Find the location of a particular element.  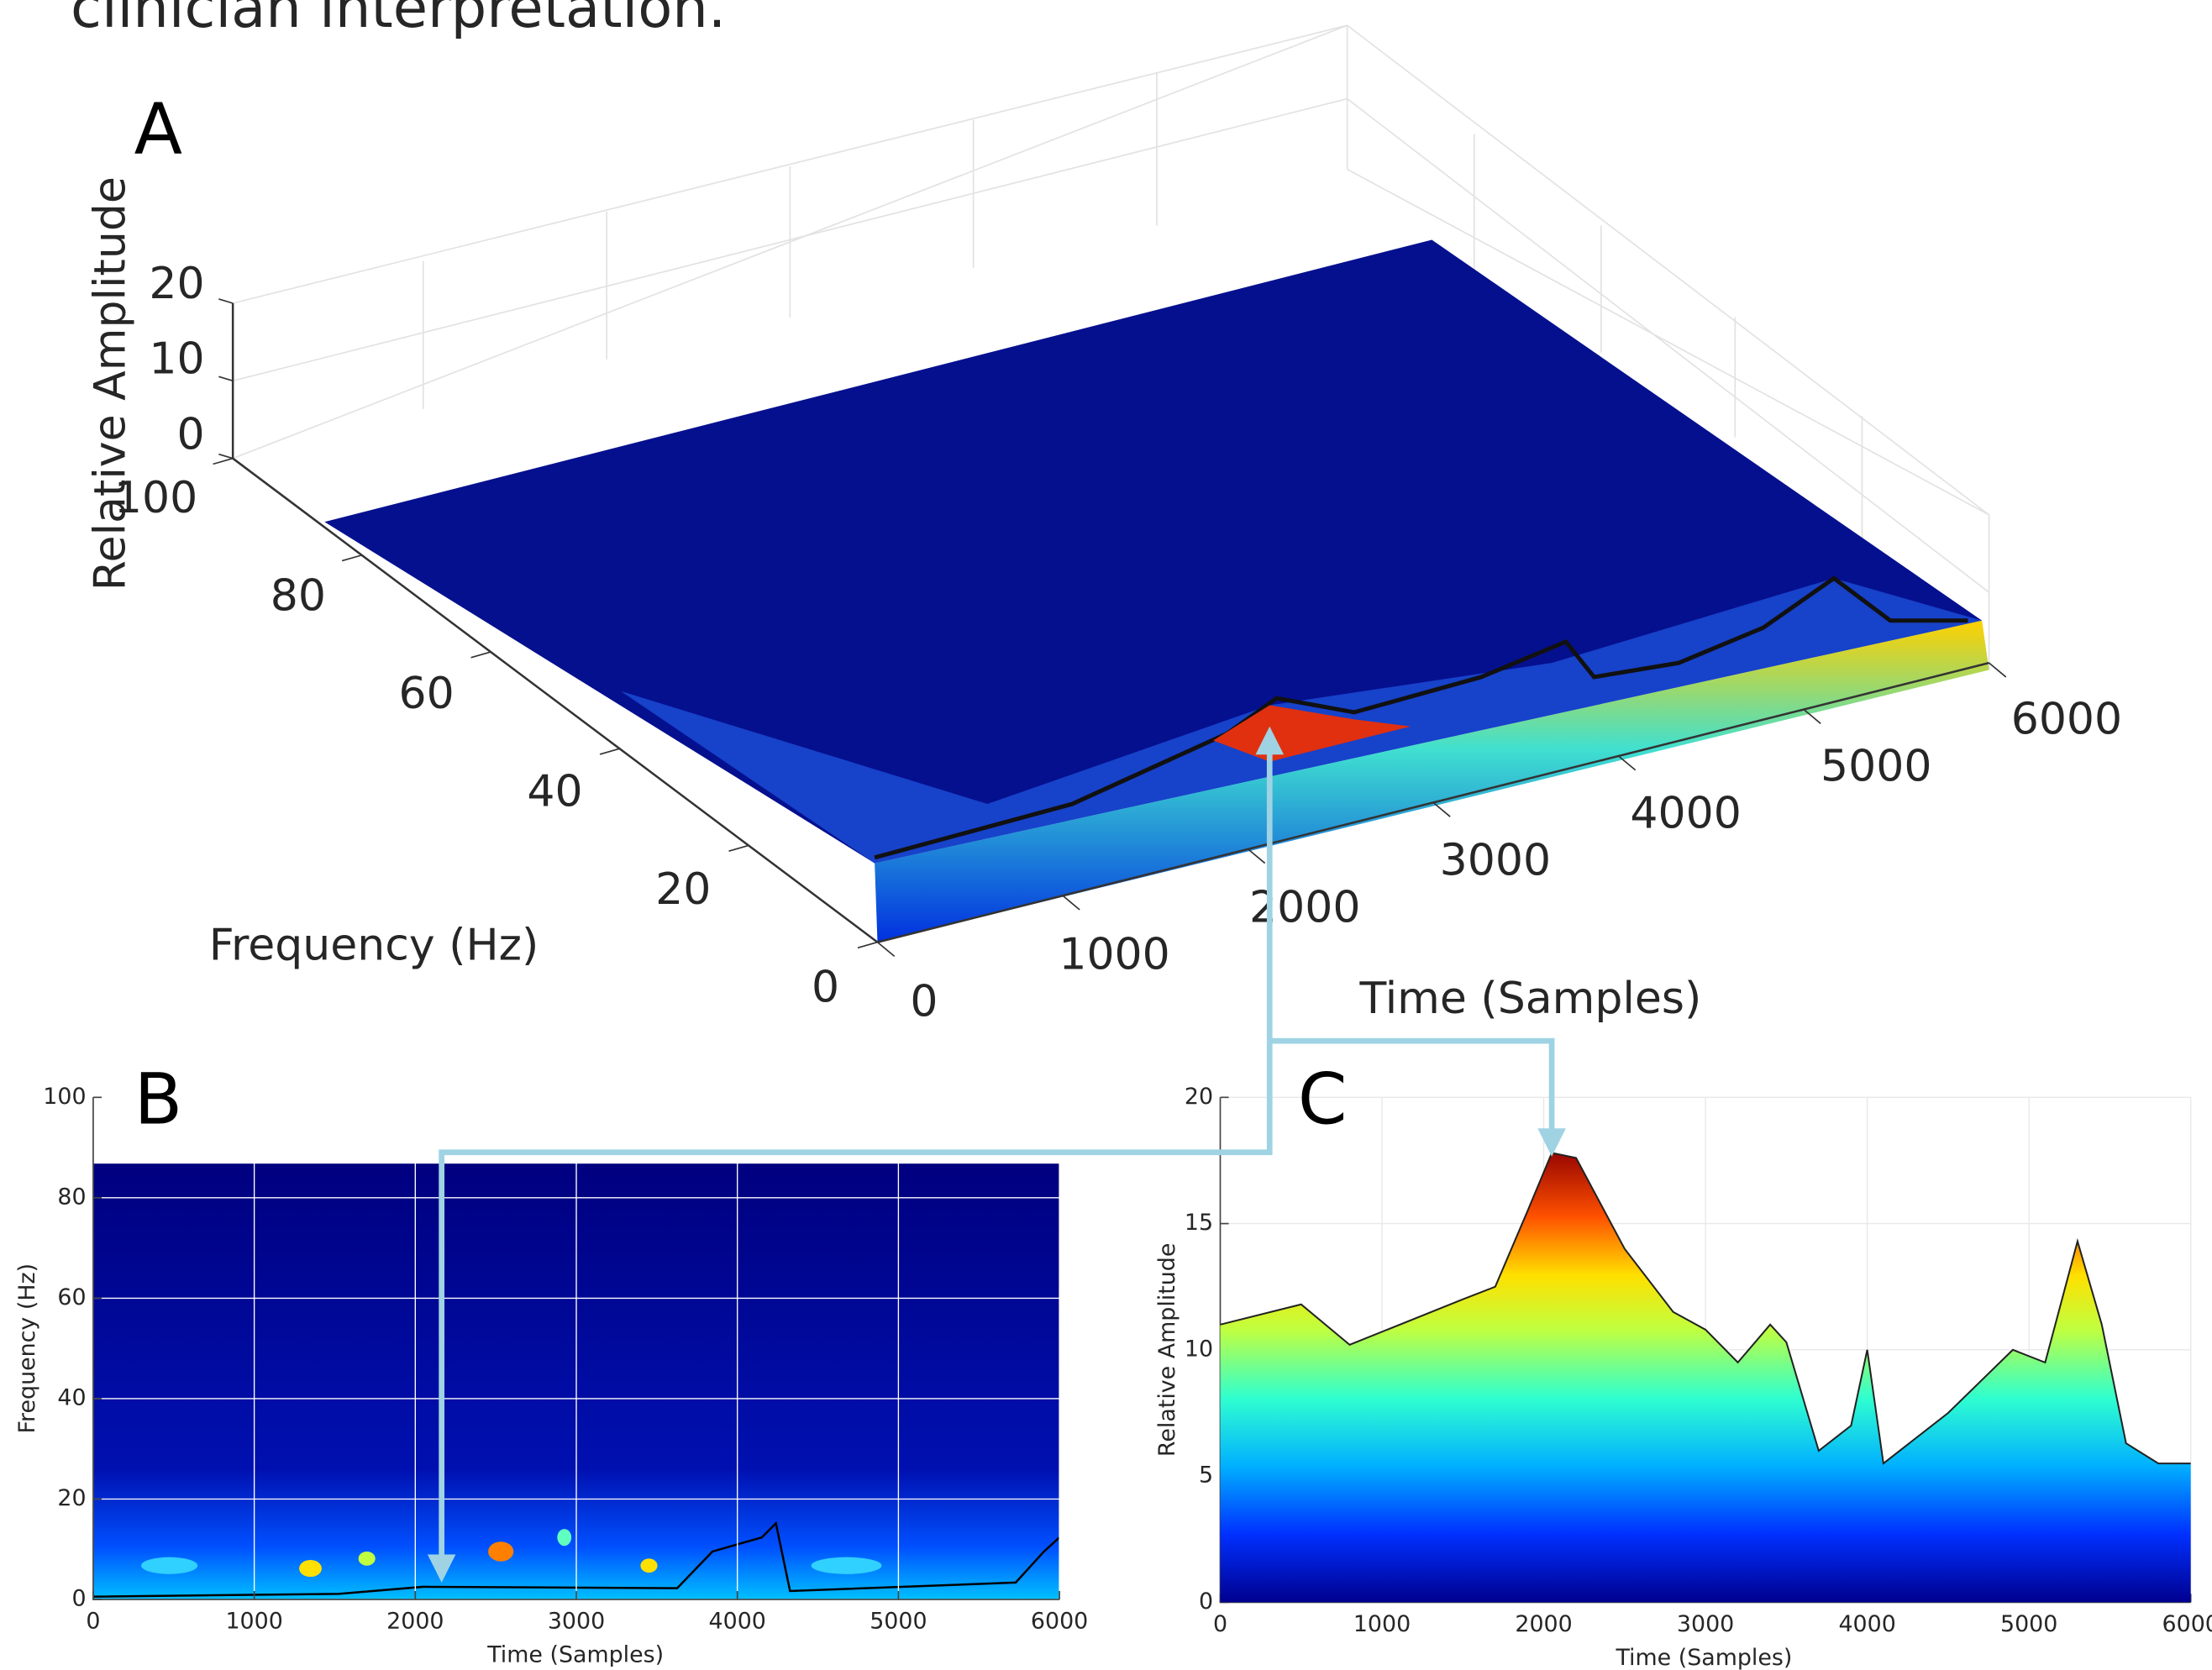

area is located at coordinates (1705, 1378).